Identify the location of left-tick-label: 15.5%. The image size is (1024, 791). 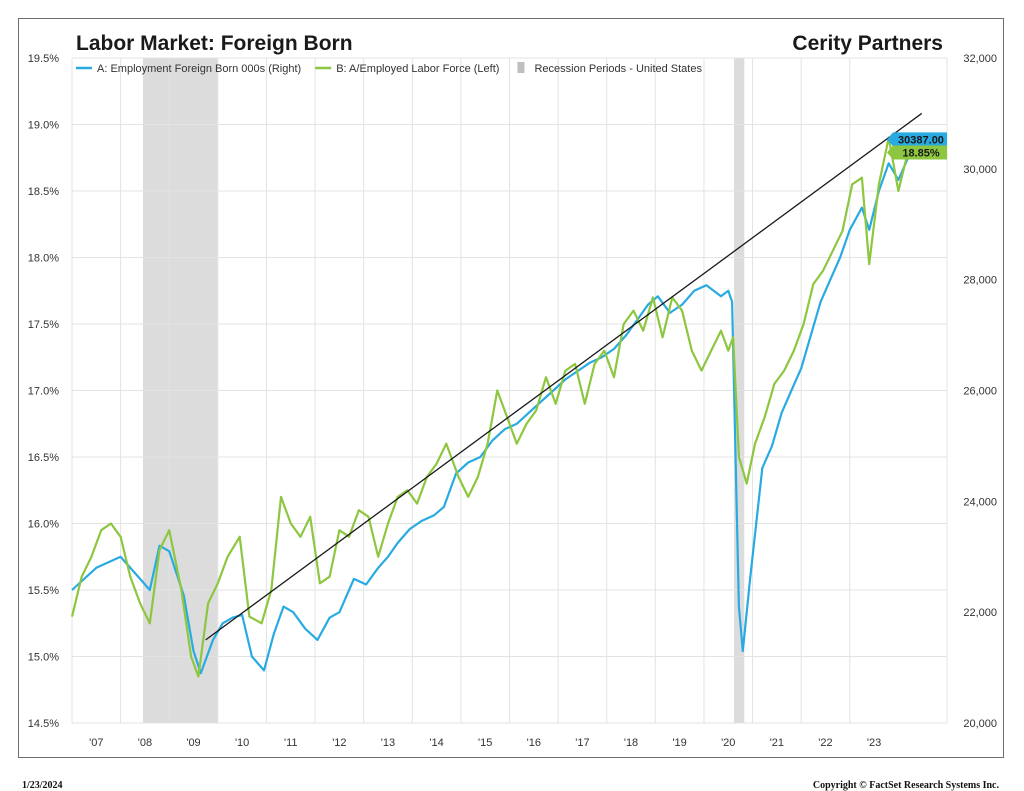
(43, 591).